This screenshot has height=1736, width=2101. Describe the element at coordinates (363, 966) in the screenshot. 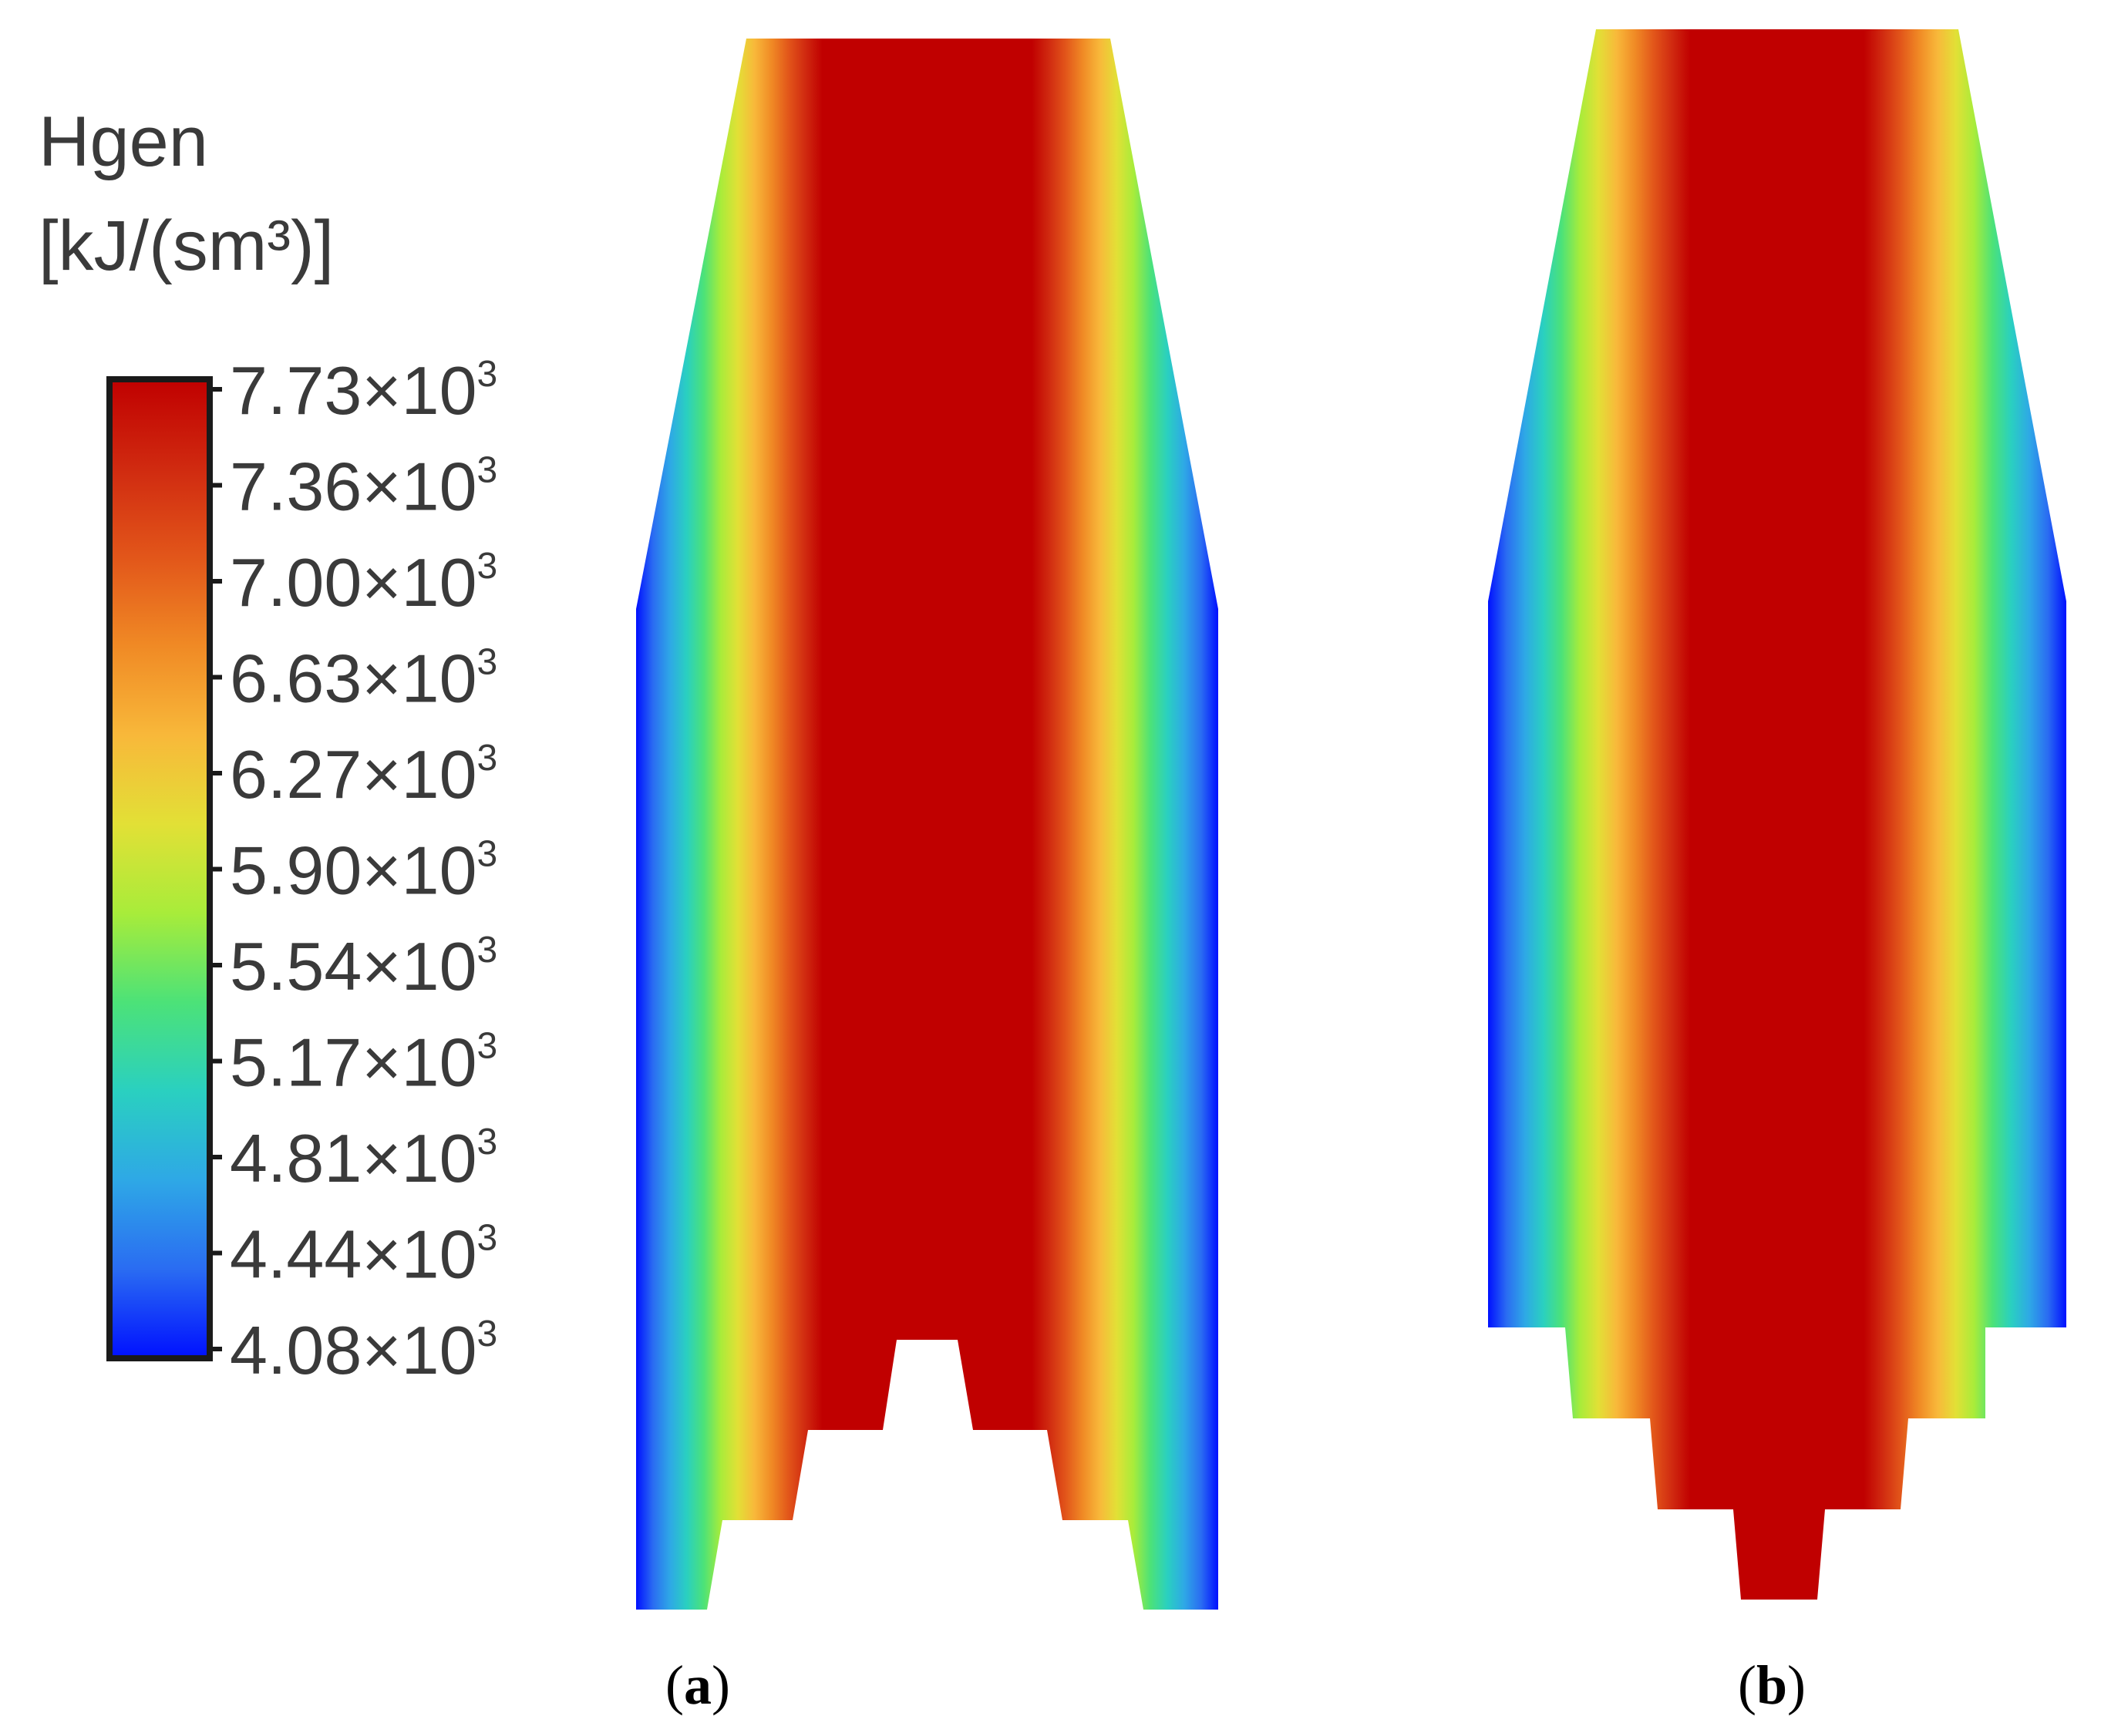

I see `legend-tick-label: 5.54×103` at that location.